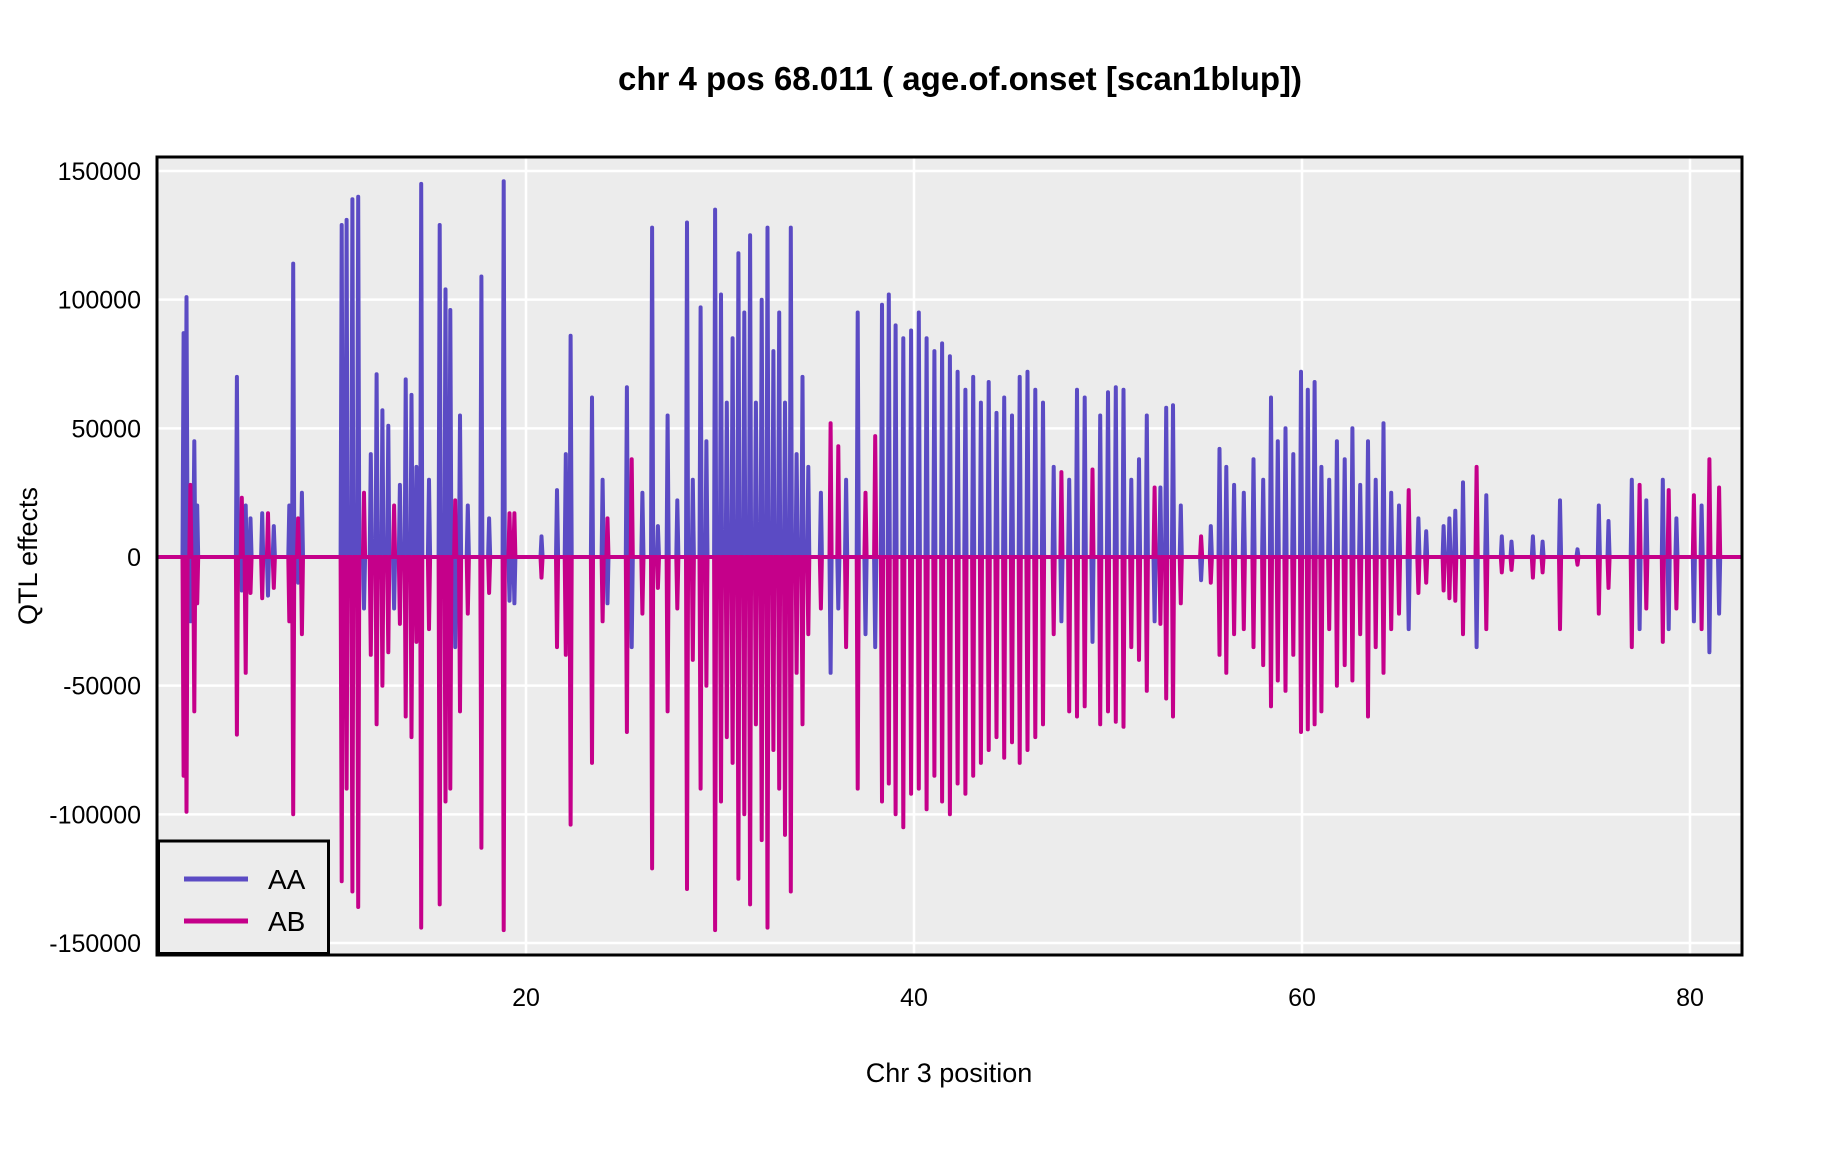  What do you see at coordinates (526, 998) in the screenshot?
I see `x-tick-label: 20` at bounding box center [526, 998].